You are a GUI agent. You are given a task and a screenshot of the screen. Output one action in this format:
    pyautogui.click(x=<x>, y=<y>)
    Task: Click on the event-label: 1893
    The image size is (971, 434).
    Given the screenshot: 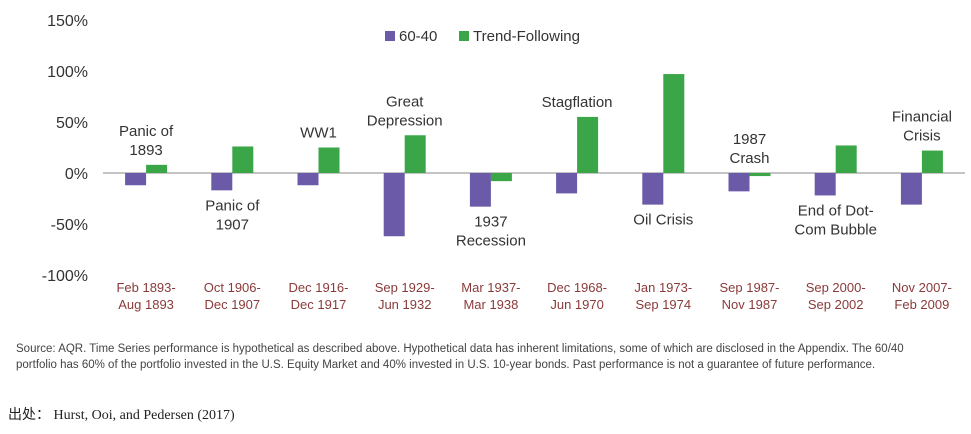 What is the action you would take?
    pyautogui.click(x=145, y=150)
    